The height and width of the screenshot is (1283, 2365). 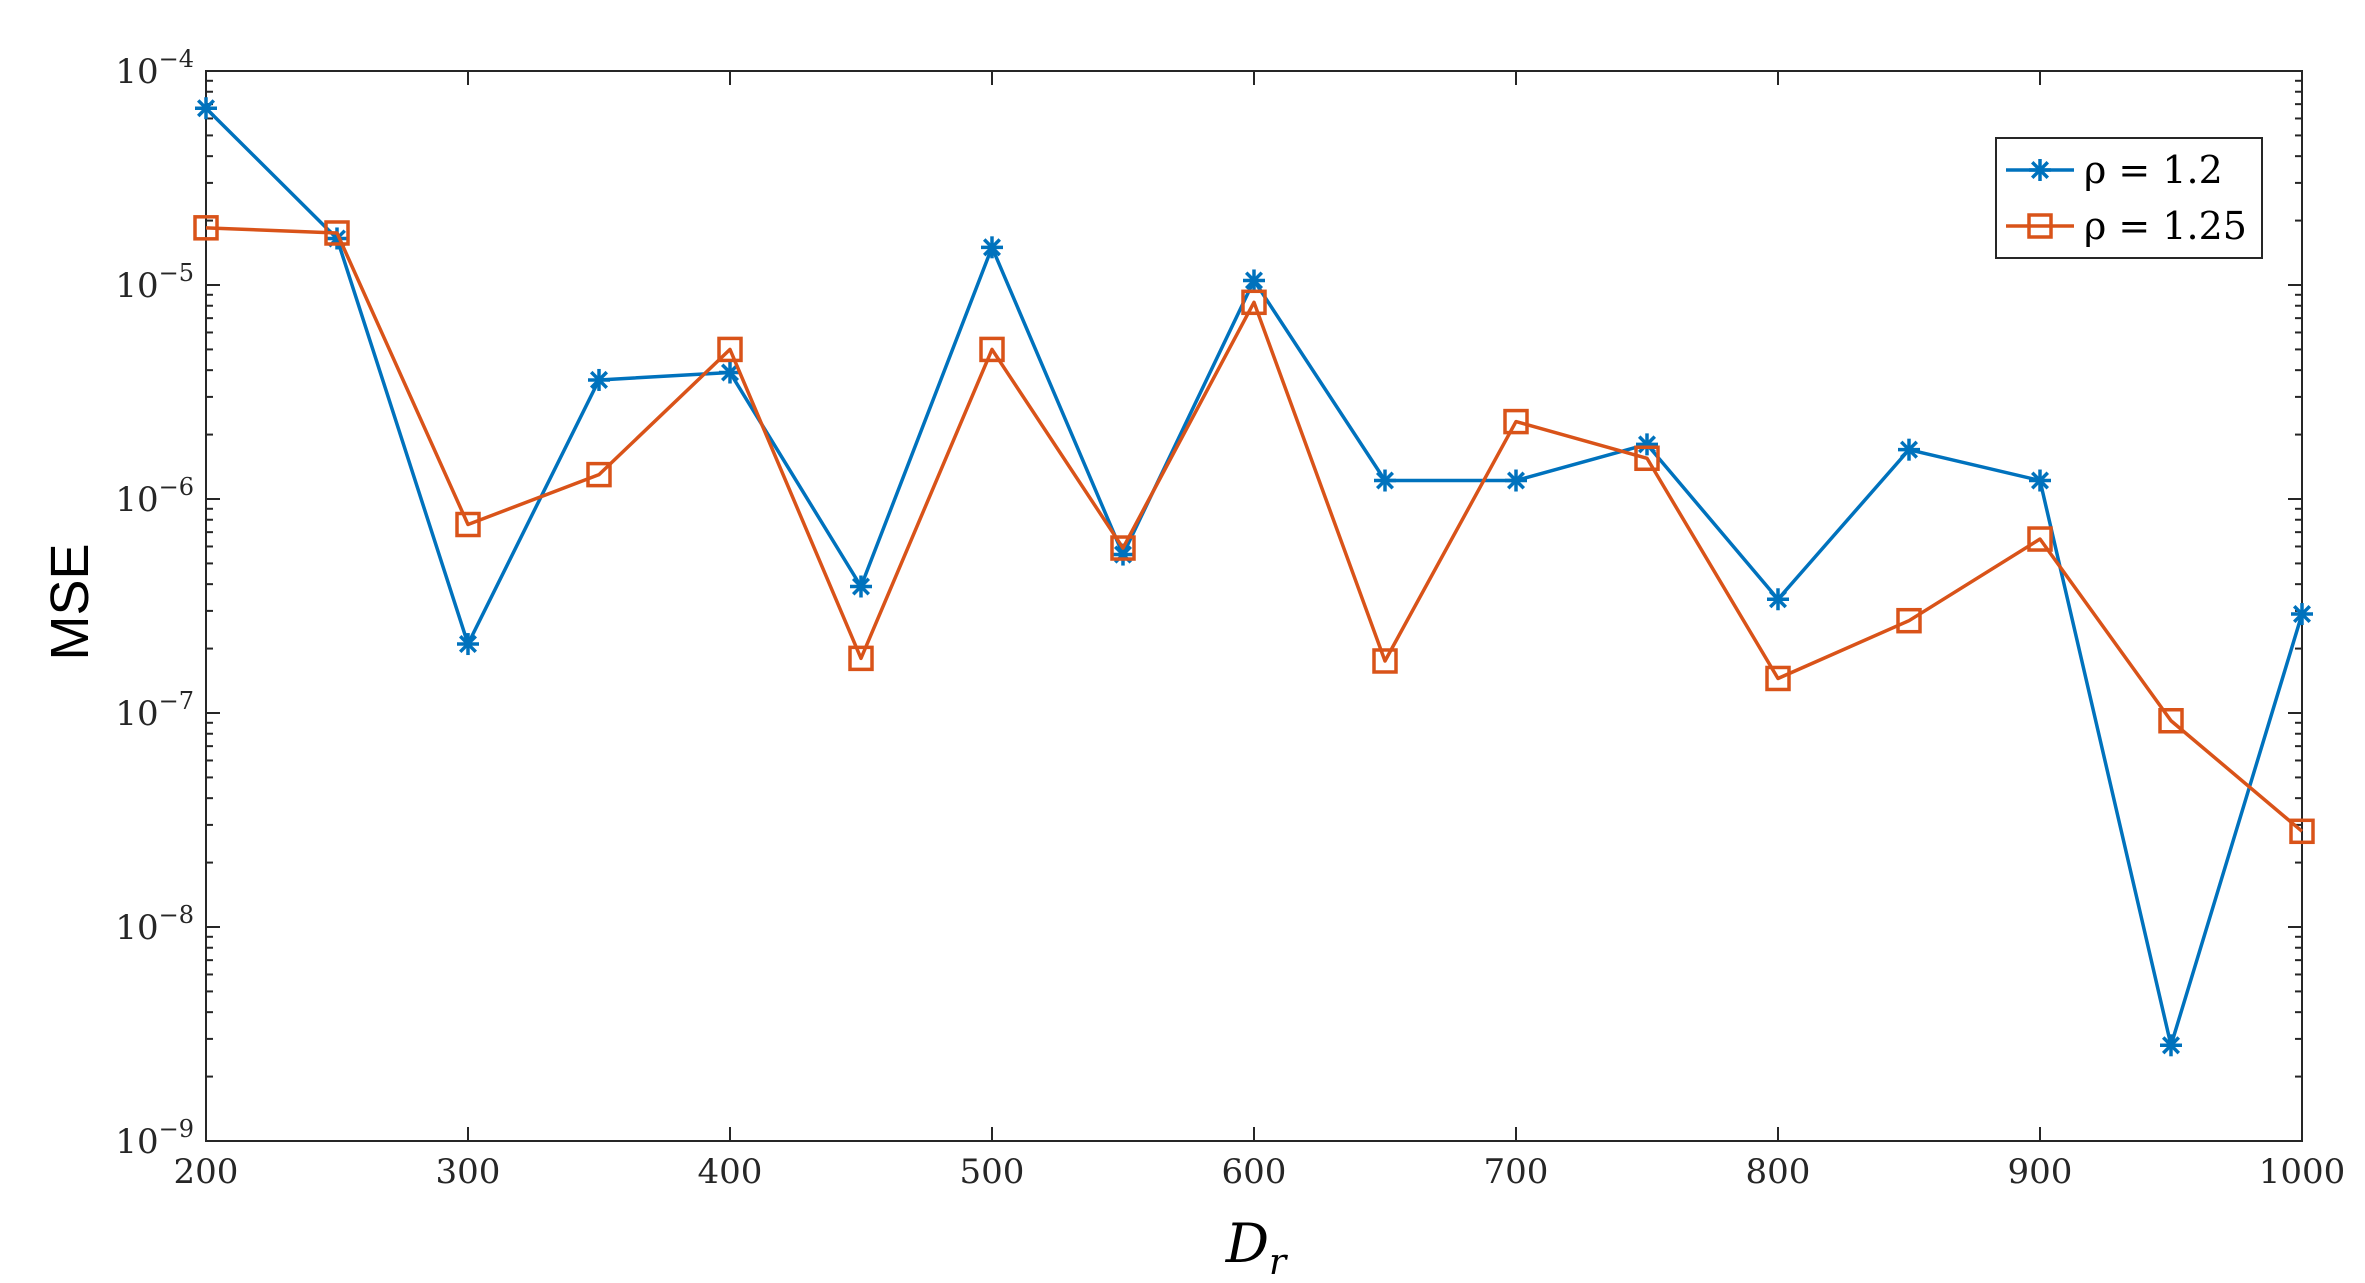 I want to click on x-axis-label-main: D, so click(x=1247, y=1243).